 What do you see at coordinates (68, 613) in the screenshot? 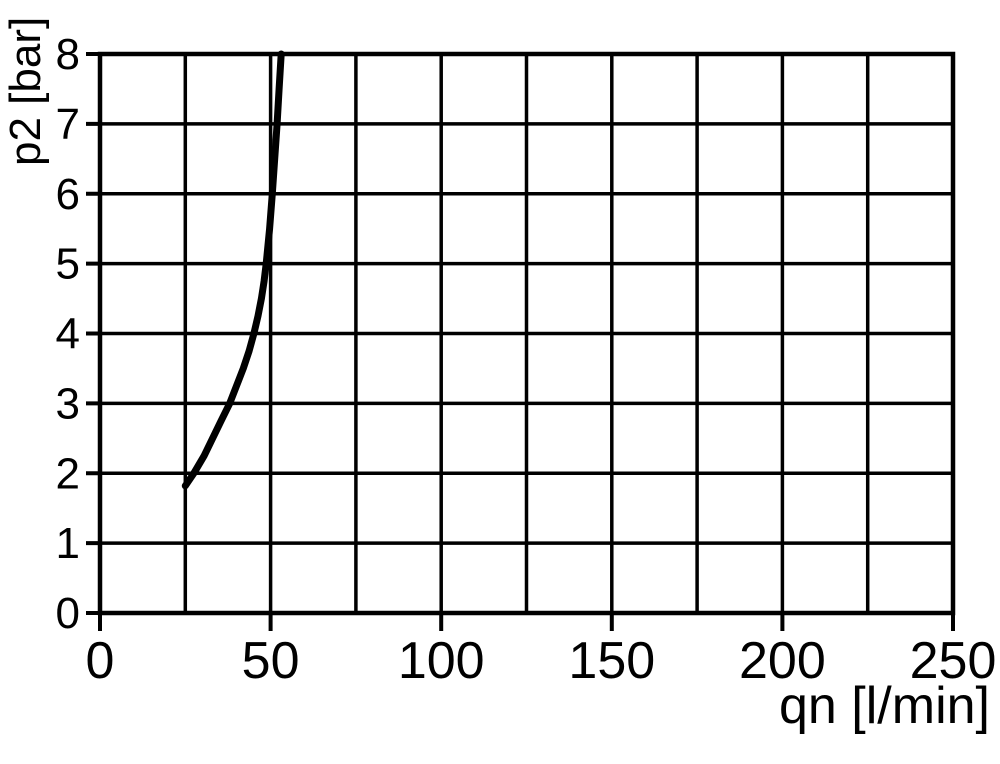
I see `y-tick-label: 0` at bounding box center [68, 613].